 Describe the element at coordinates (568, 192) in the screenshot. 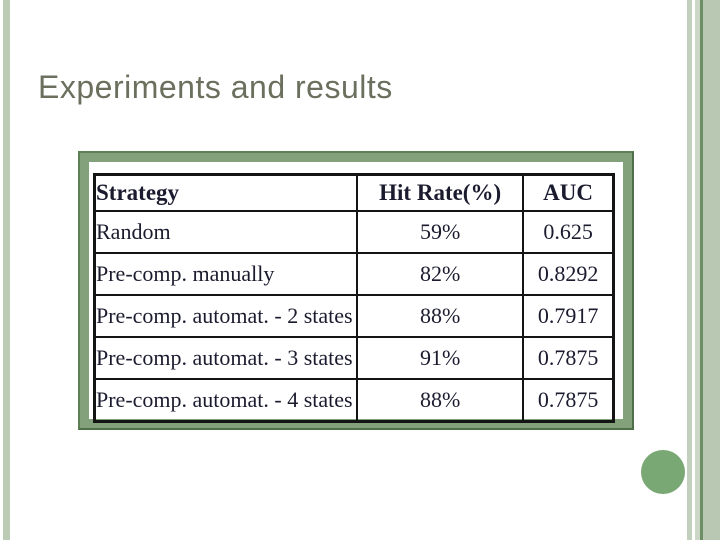

I see `column-header-auc: AUC` at that location.